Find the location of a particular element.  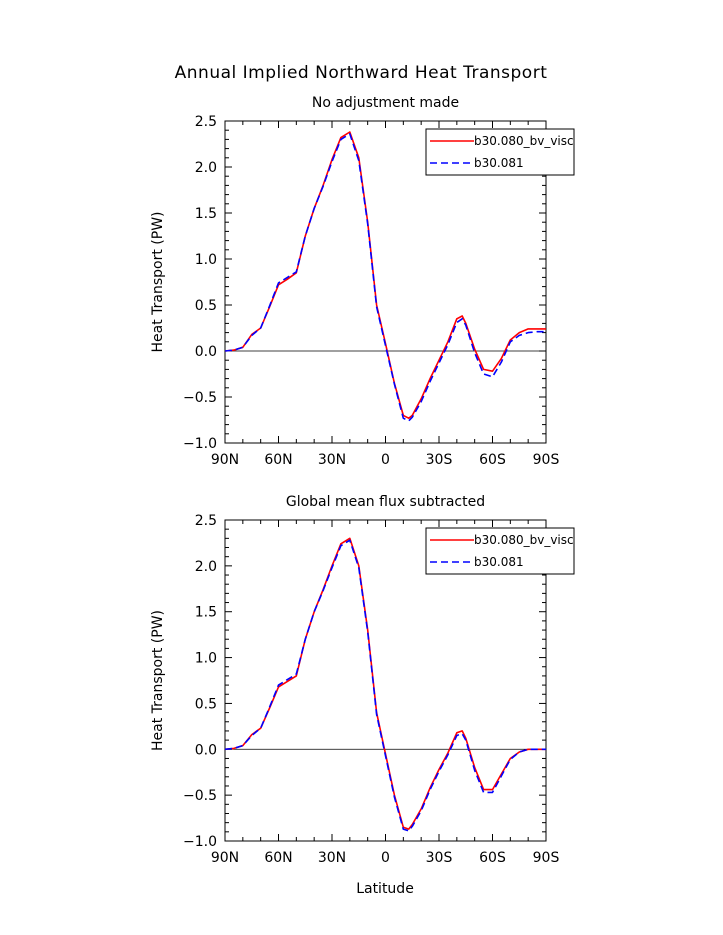

x-axis-label: Latitude is located at coordinates (385, 889).